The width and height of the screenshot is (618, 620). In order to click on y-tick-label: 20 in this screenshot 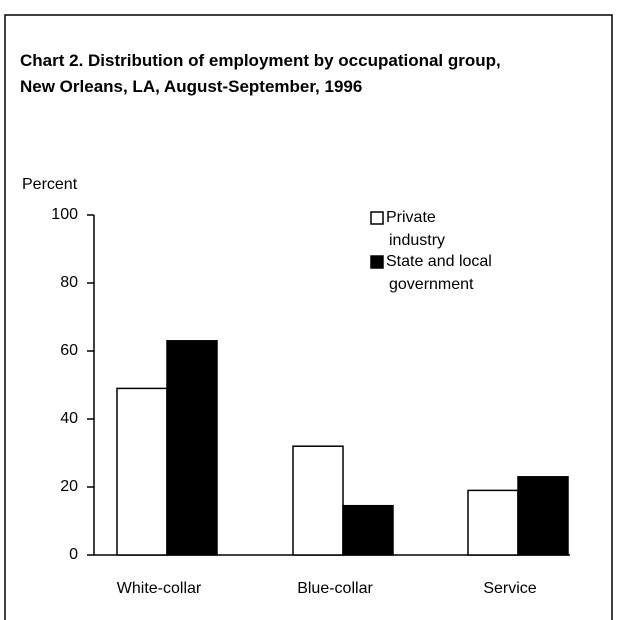, I will do `click(69, 486)`.